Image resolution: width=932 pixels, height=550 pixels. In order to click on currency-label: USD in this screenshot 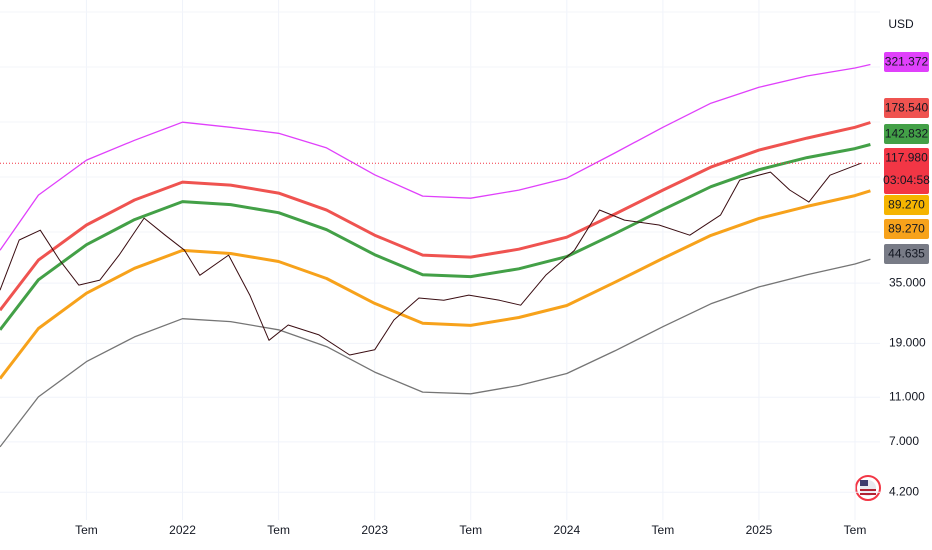, I will do `click(901, 24)`.